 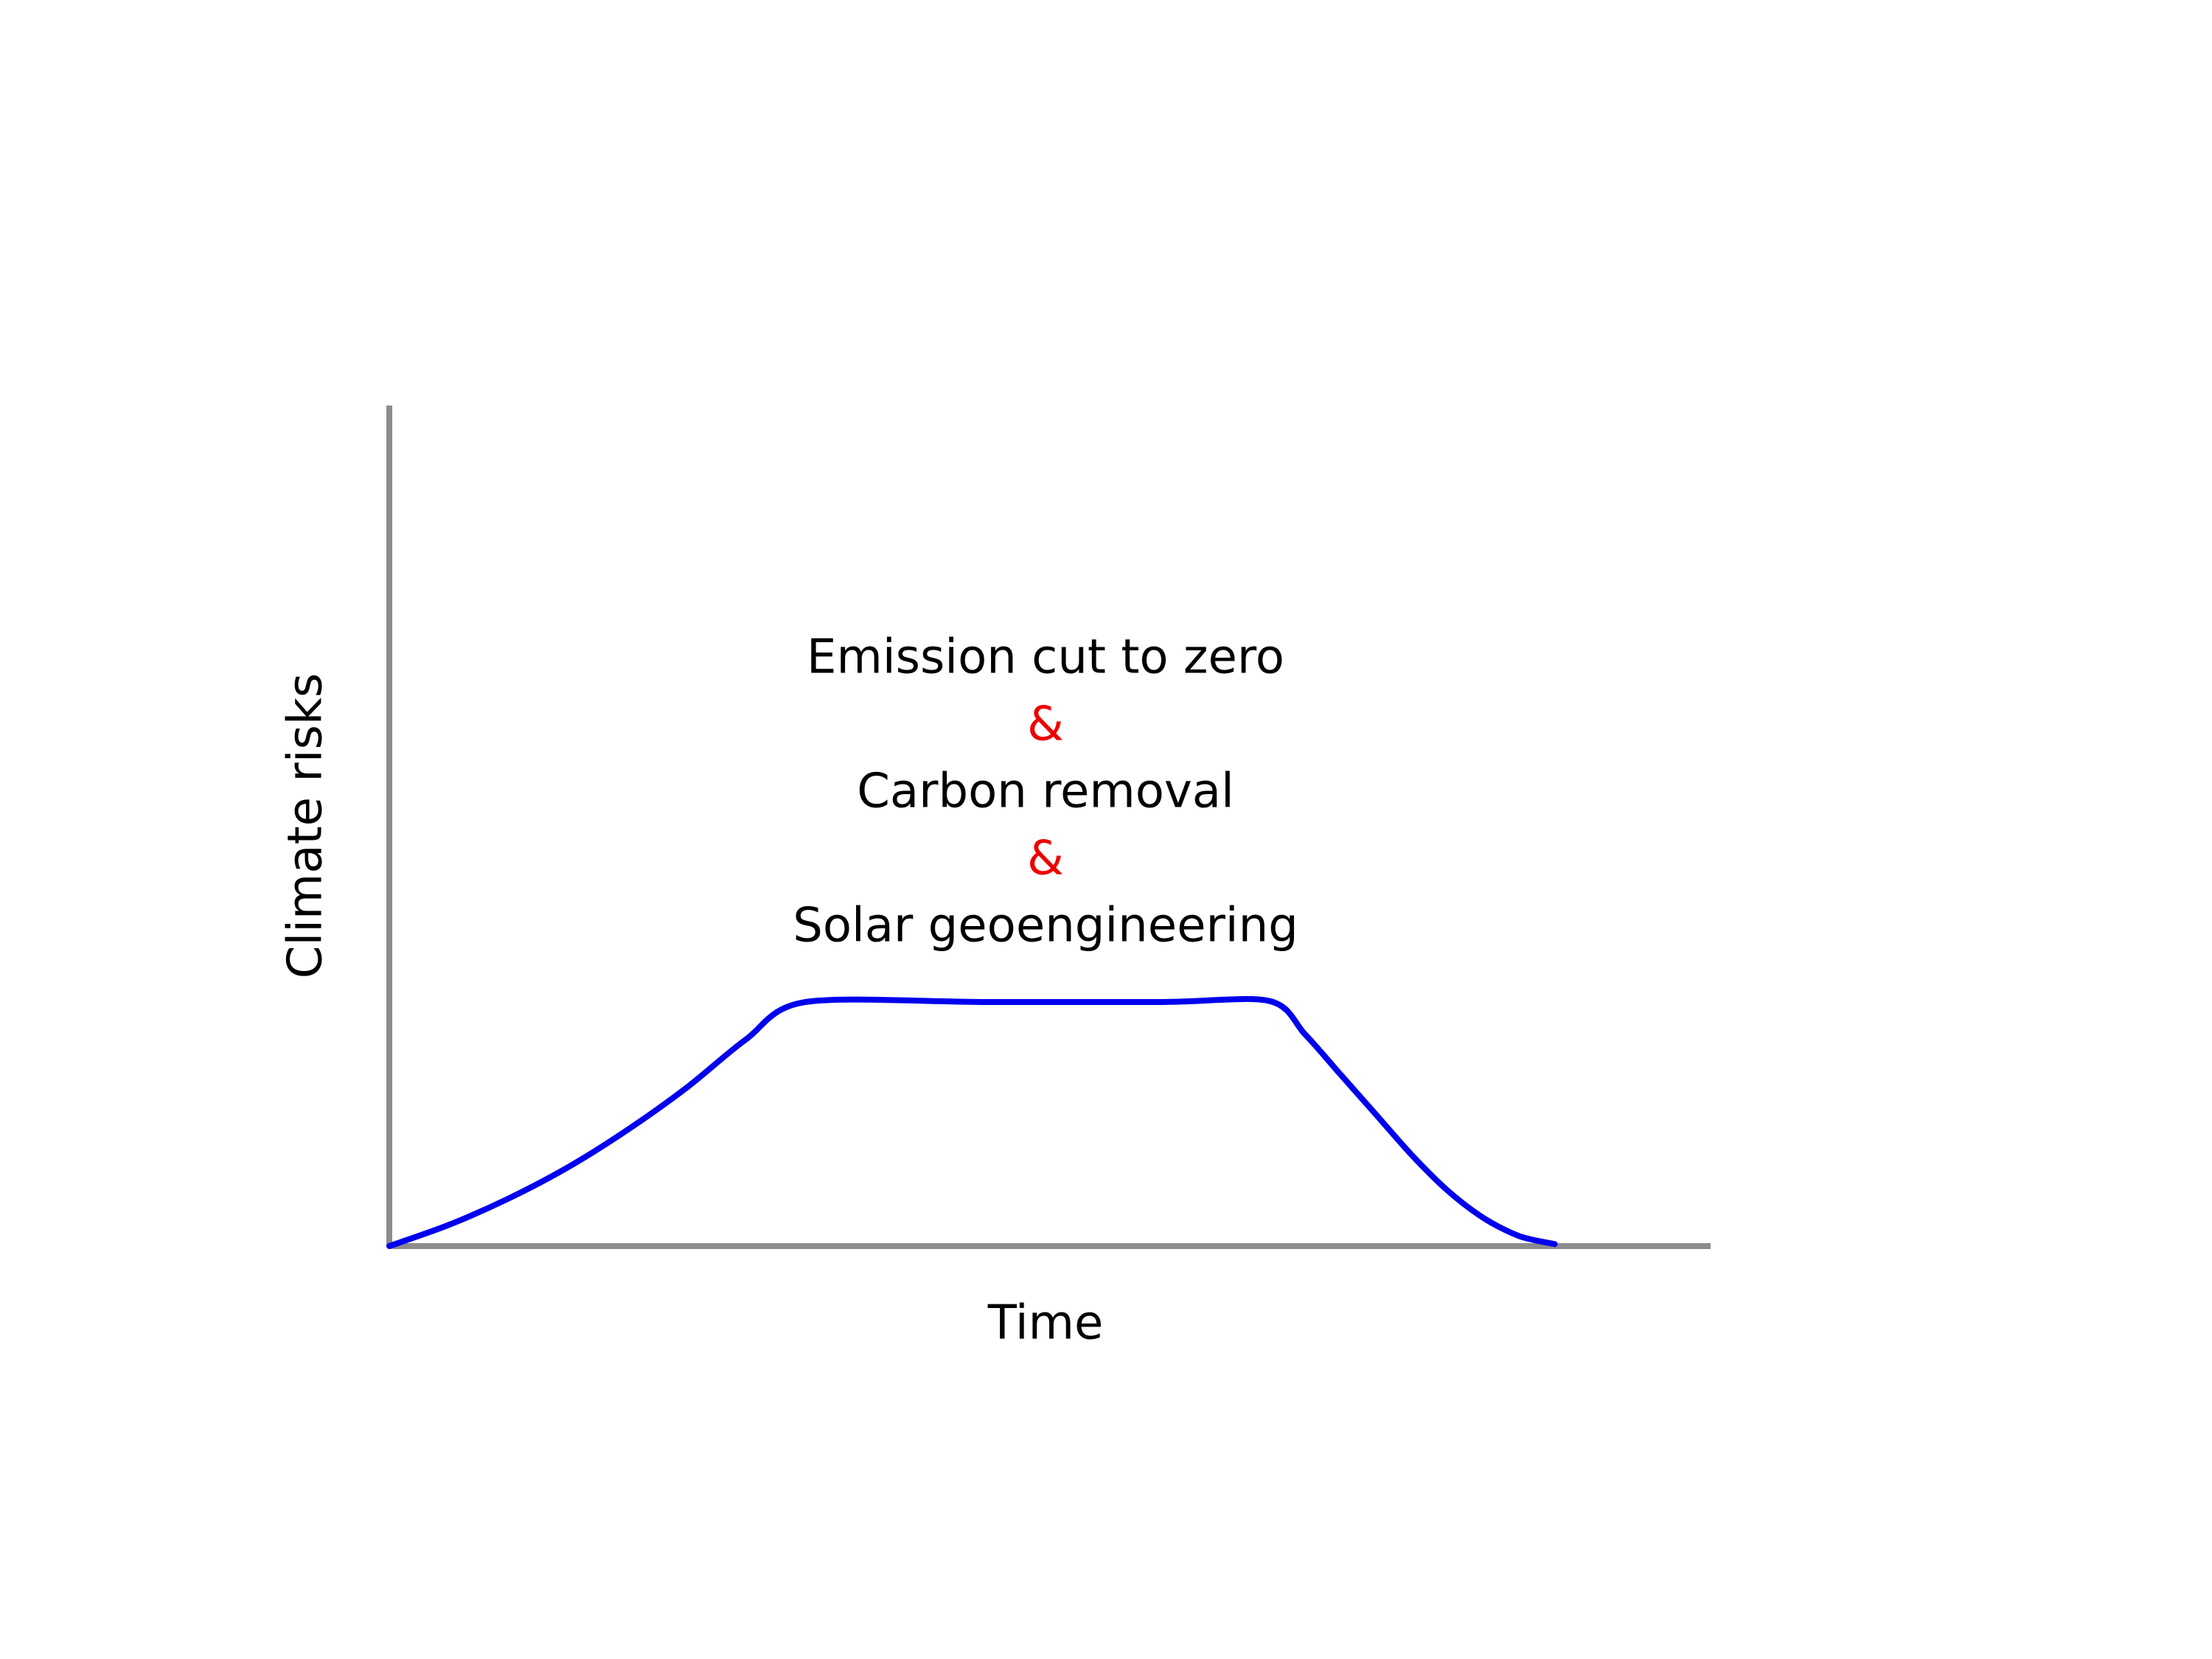 I want to click on y-axis-label: Climate risks, so click(x=306, y=825).